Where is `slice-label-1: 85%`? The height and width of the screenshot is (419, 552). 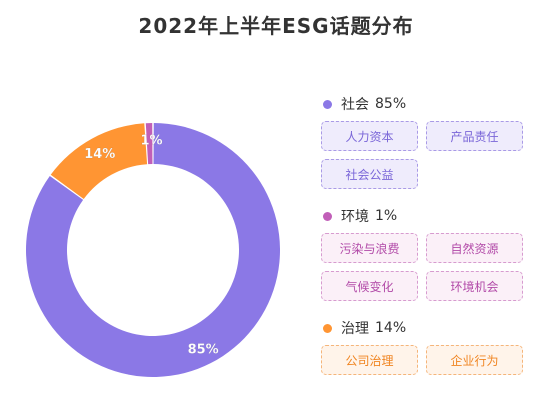 slice-label-1: 85% is located at coordinates (203, 349).